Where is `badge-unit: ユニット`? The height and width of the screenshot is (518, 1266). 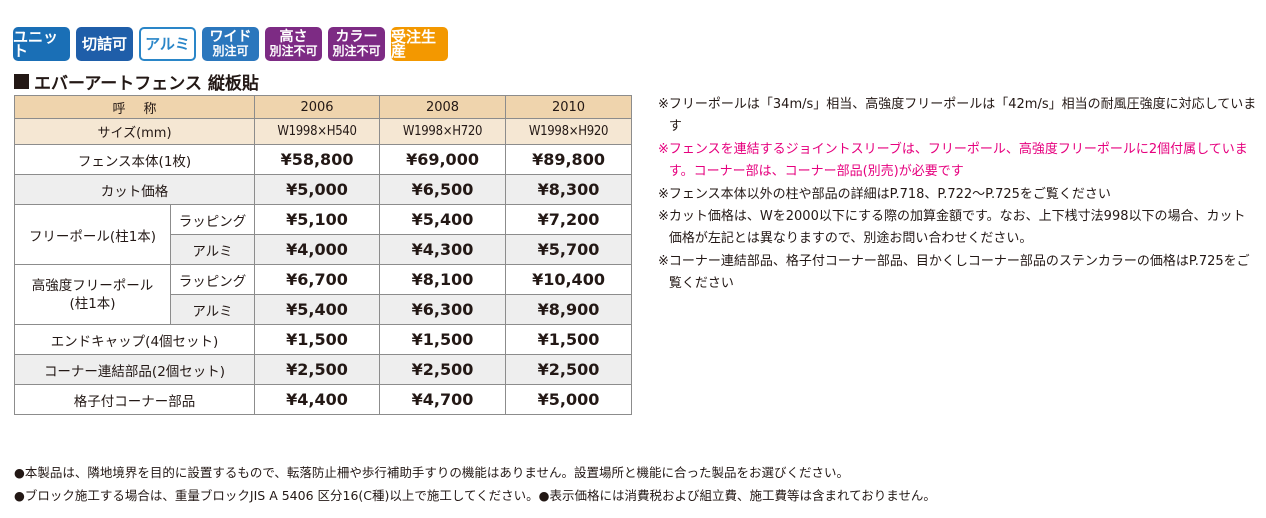
badge-unit: ユニット is located at coordinates (41, 44).